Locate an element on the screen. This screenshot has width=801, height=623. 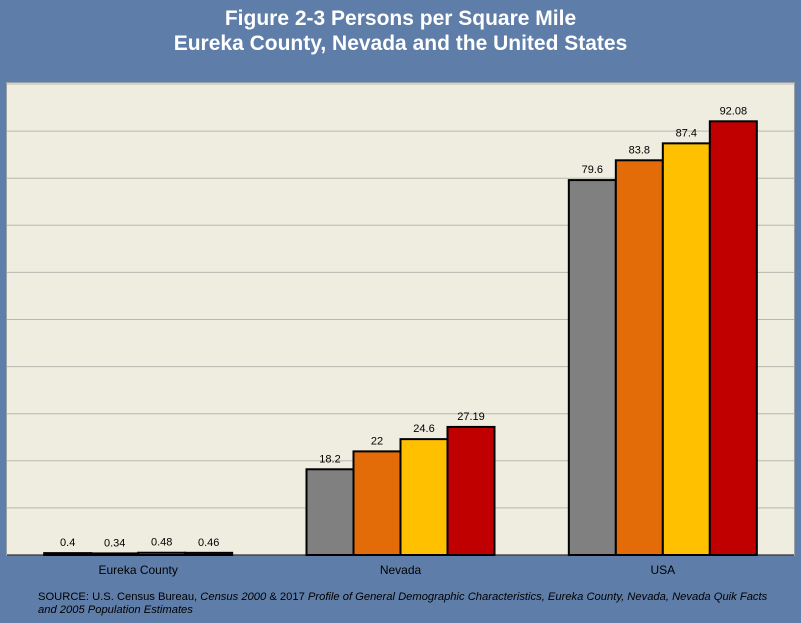
data-label: 18.2 is located at coordinates (329, 459).